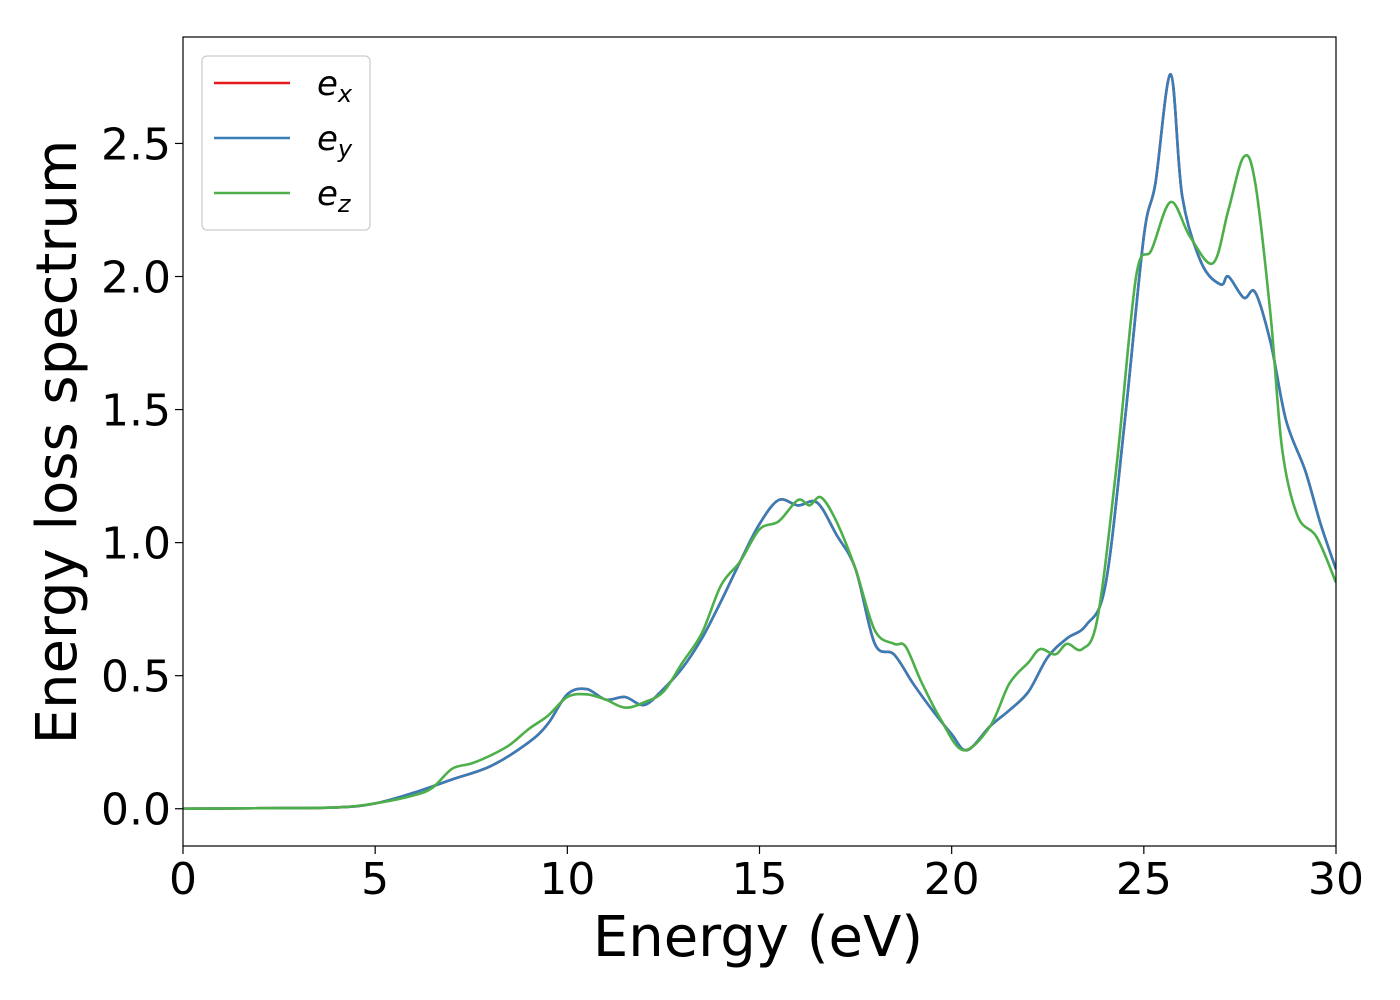 The image size is (1400, 1000). Describe the element at coordinates (1144, 879) in the screenshot. I see `x-tick-label: 25` at that location.